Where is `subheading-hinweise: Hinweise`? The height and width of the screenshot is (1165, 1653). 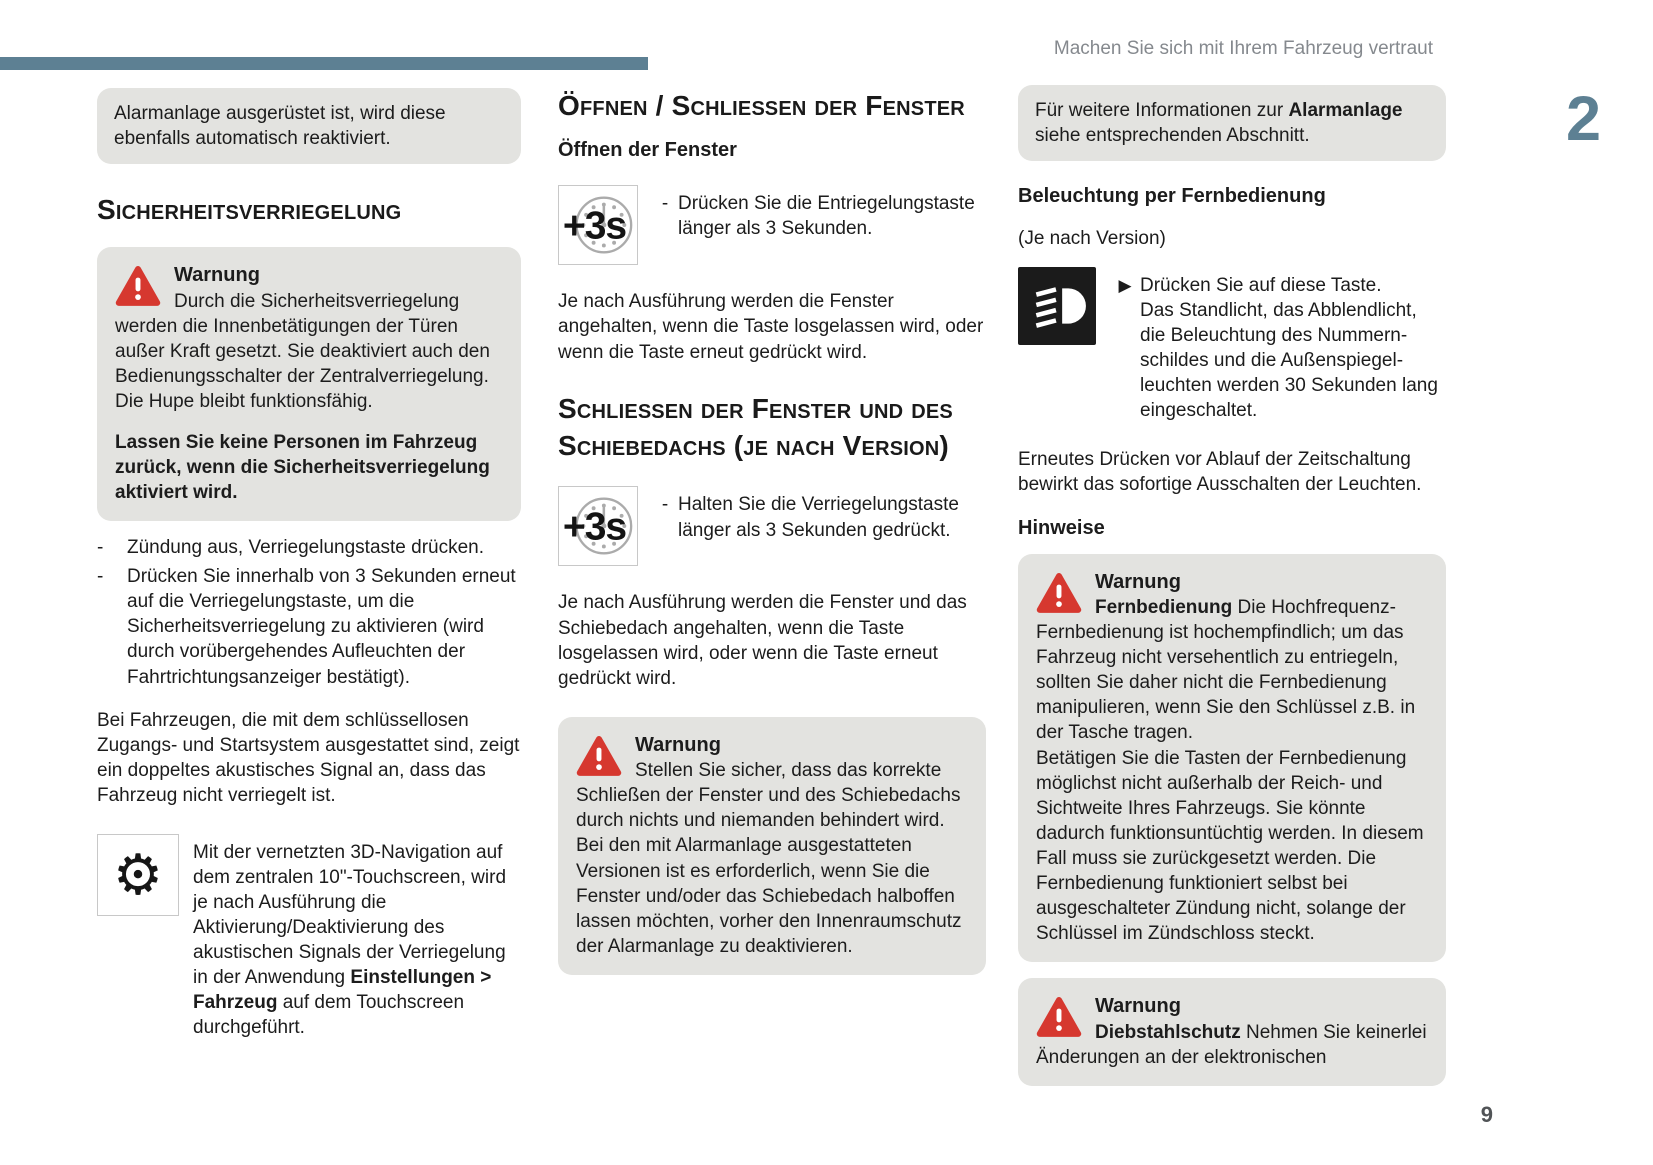
subheading-hinweise: Hinweise is located at coordinates (1061, 528).